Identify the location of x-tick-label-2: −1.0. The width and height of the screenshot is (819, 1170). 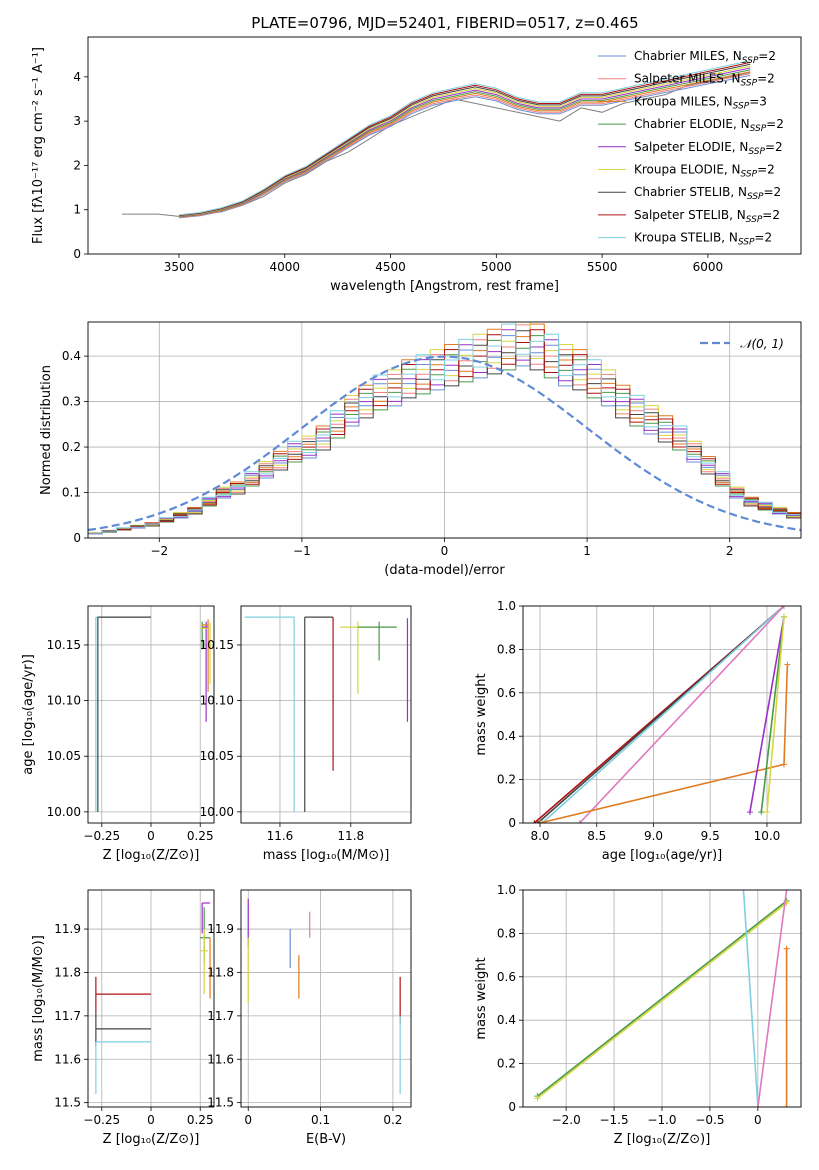
(661, 1120).